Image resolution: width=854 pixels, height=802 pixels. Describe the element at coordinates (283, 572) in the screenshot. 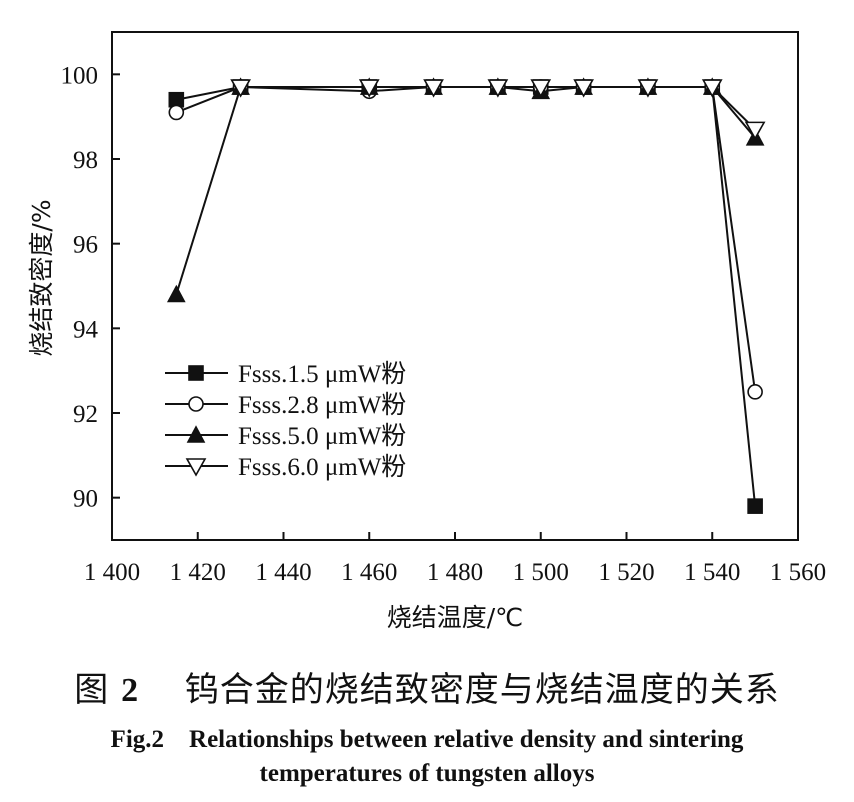

I see `x-tick-label: 1 440` at that location.